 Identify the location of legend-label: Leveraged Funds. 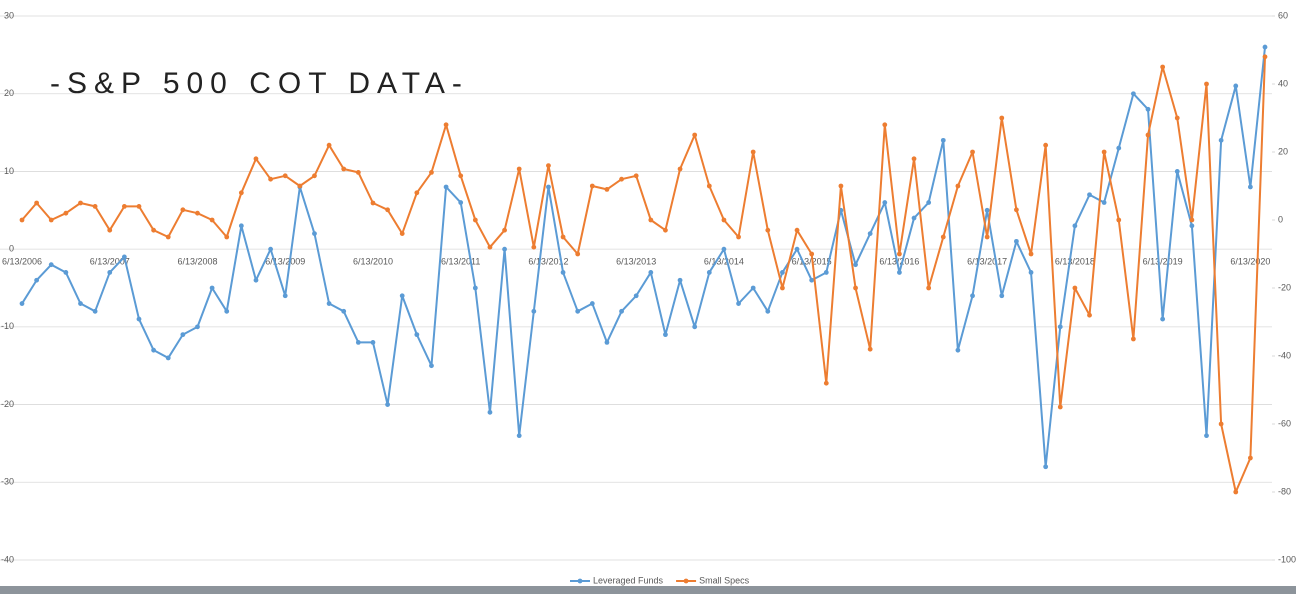
(628, 580).